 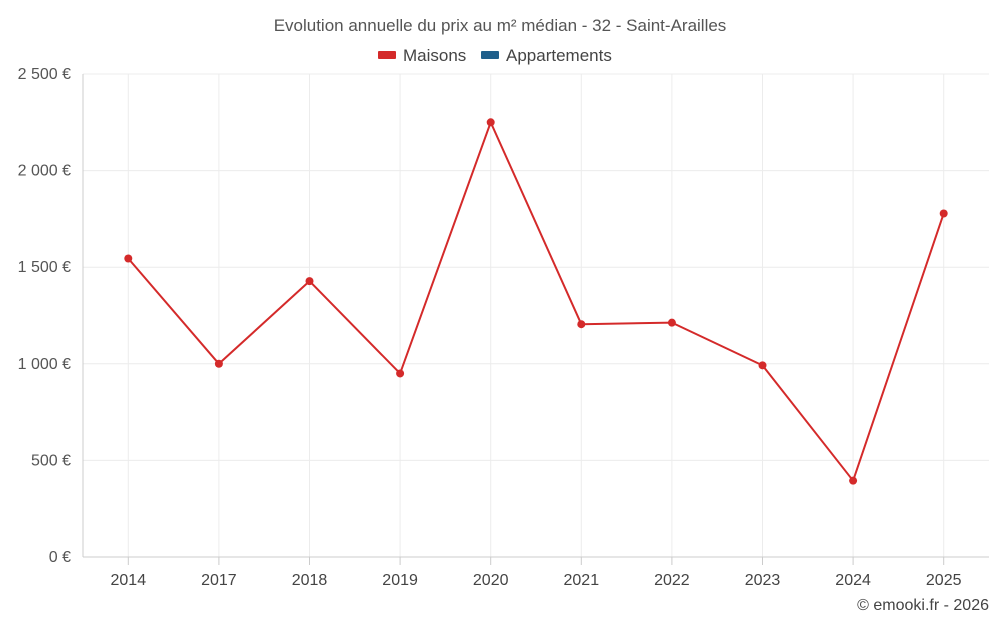 What do you see at coordinates (490, 55) in the screenshot?
I see `legend-swatch-appartements` at bounding box center [490, 55].